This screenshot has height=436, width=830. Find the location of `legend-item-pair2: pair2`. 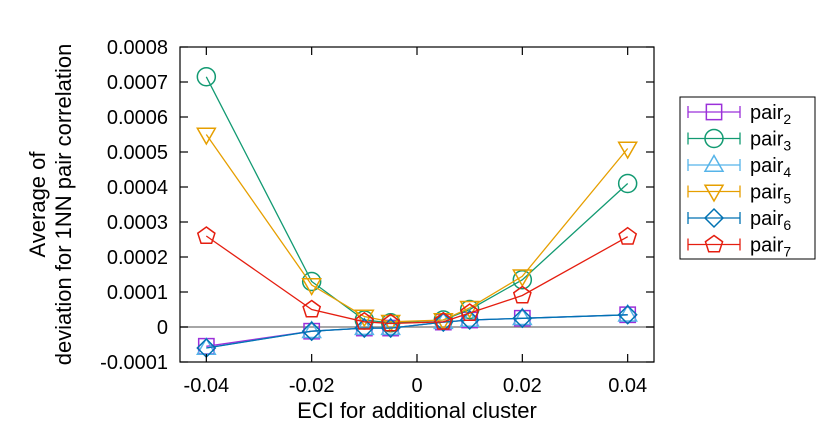

legend-item-pair2: pair2 is located at coordinates (739, 114).